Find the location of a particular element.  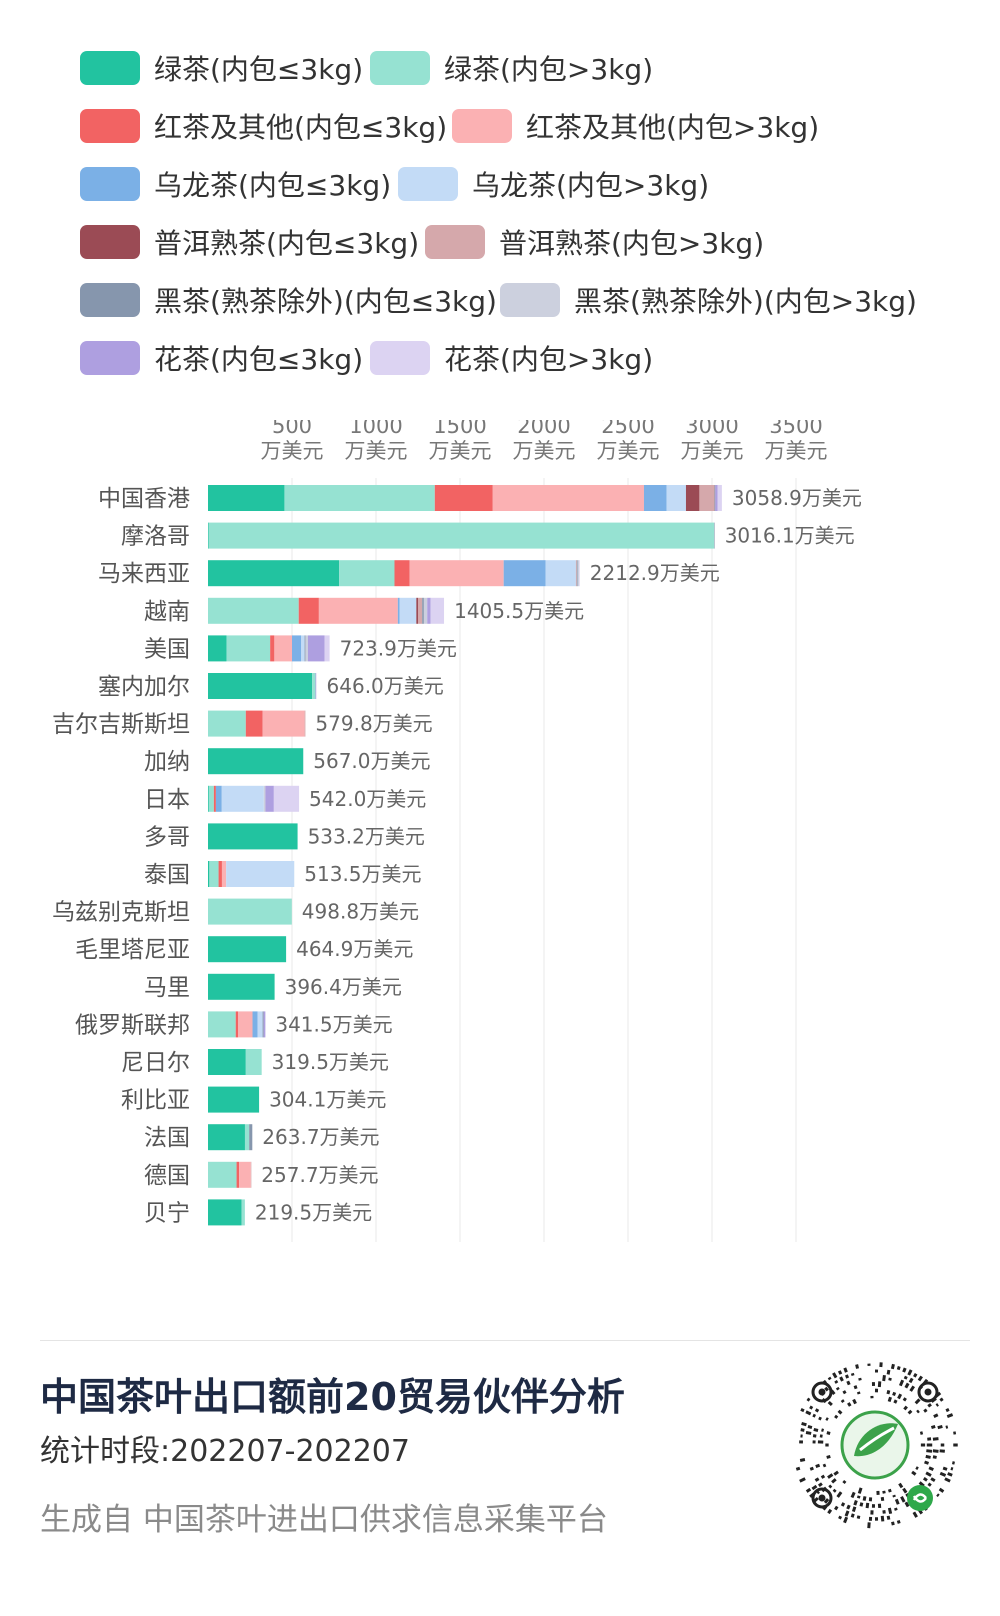

legend-item: 乌龙茶(内包>3kg) is located at coordinates (553, 184).